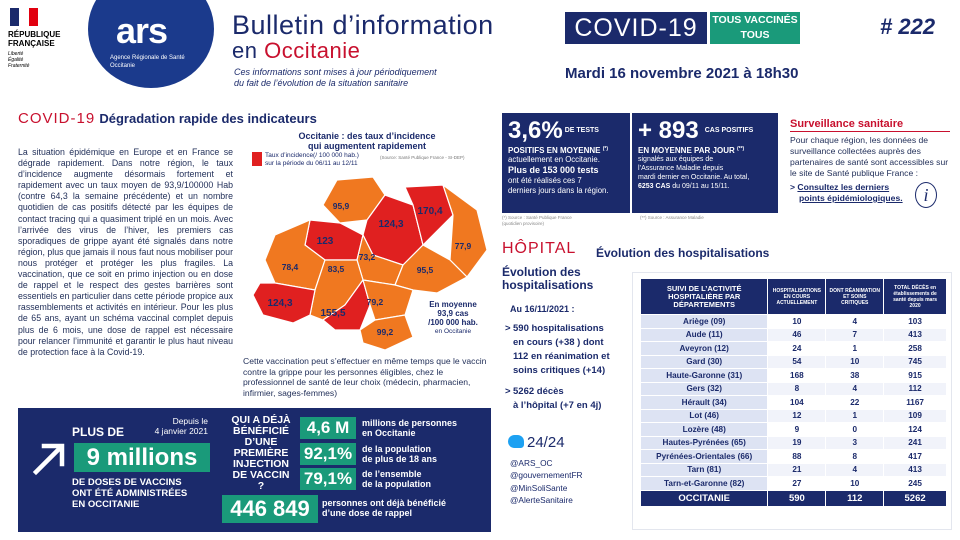  I want to click on cases-unit: CAS POSITIFS, so click(729, 130).